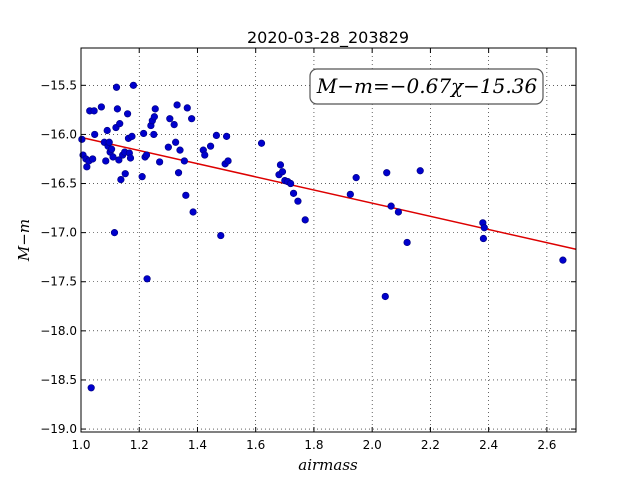 The height and width of the screenshot is (480, 640). I want to click on y-tick-label: −19.0, so click(58, 429).